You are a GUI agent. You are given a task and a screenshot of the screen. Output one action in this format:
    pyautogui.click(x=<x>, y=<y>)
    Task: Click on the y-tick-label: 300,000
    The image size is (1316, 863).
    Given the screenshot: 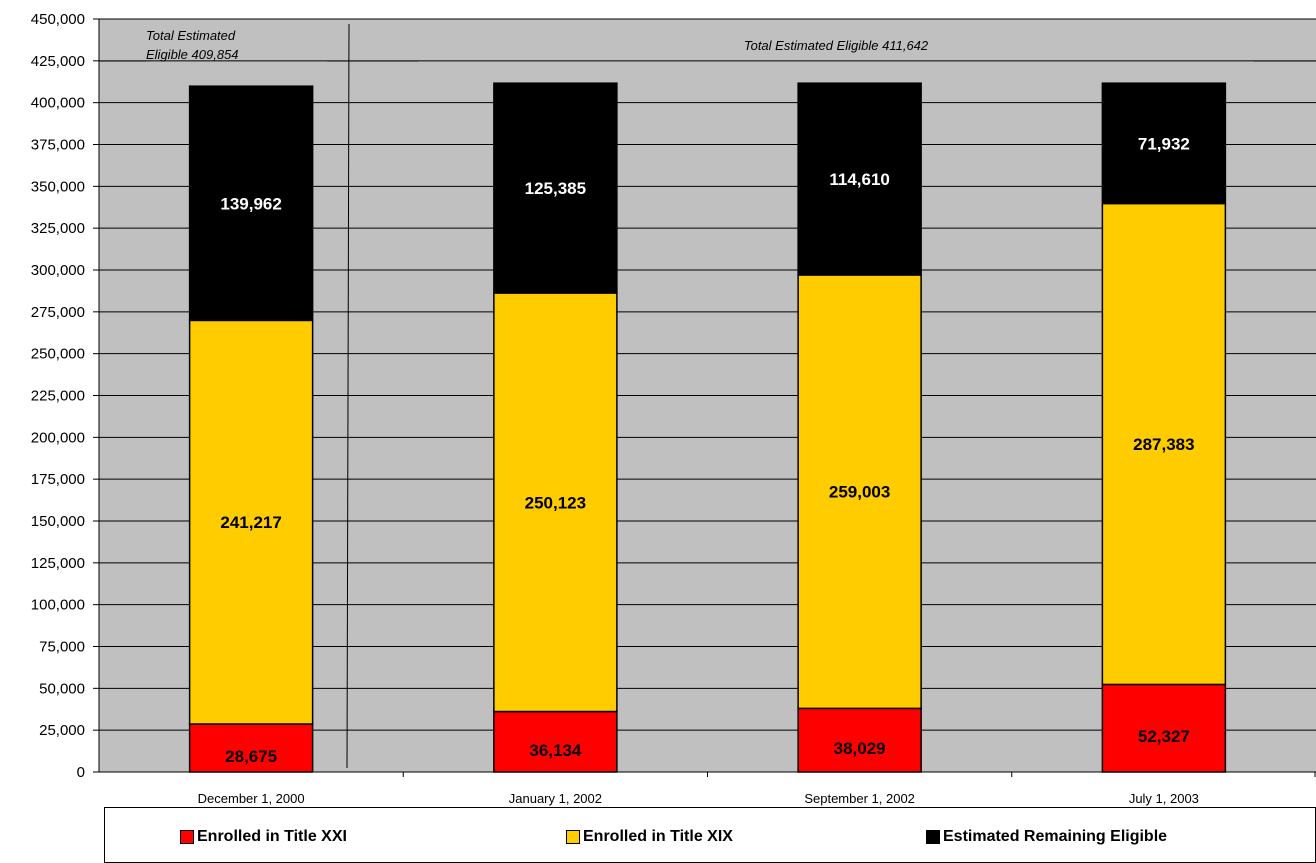 What is the action you would take?
    pyautogui.click(x=58, y=270)
    